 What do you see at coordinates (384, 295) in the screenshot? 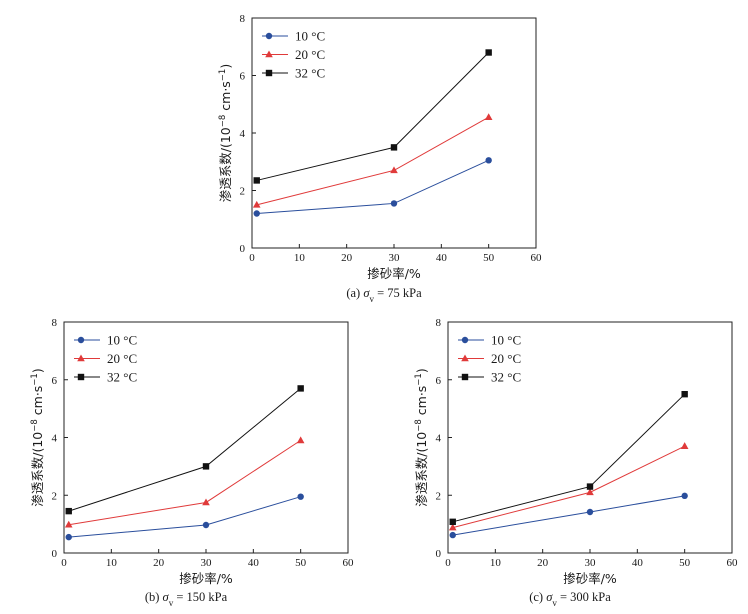
I see `panel-caption: (a) σv = 75 kPa` at bounding box center [384, 295].